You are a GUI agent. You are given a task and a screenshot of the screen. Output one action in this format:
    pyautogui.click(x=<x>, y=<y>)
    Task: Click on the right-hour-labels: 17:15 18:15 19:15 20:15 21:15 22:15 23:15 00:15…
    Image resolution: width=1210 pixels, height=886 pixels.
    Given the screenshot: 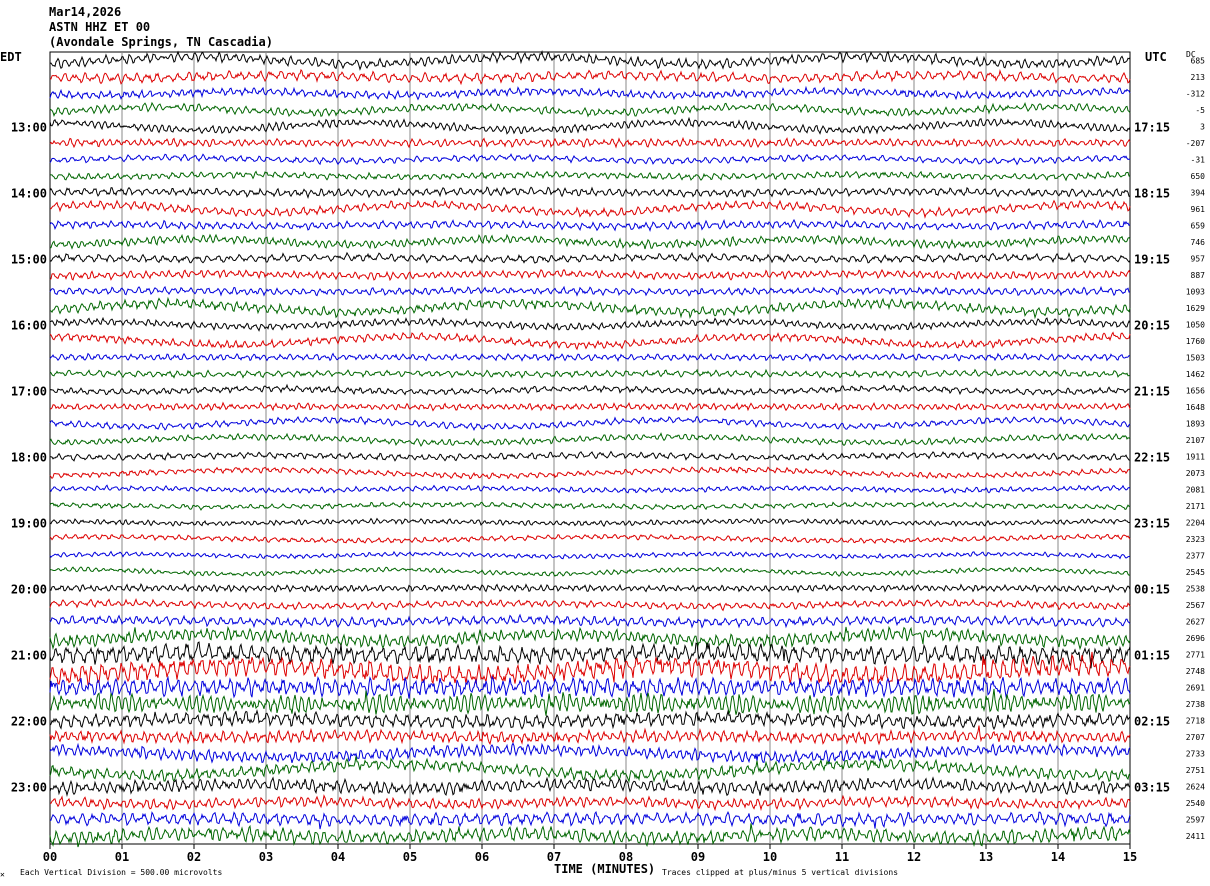 What is the action you would take?
    pyautogui.click(x=1152, y=457)
    